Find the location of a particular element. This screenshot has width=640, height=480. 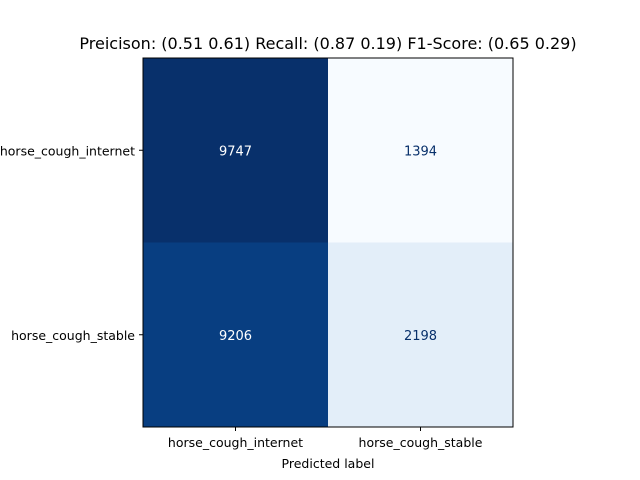

cell-value-r1-c1: 2198 is located at coordinates (420, 336).